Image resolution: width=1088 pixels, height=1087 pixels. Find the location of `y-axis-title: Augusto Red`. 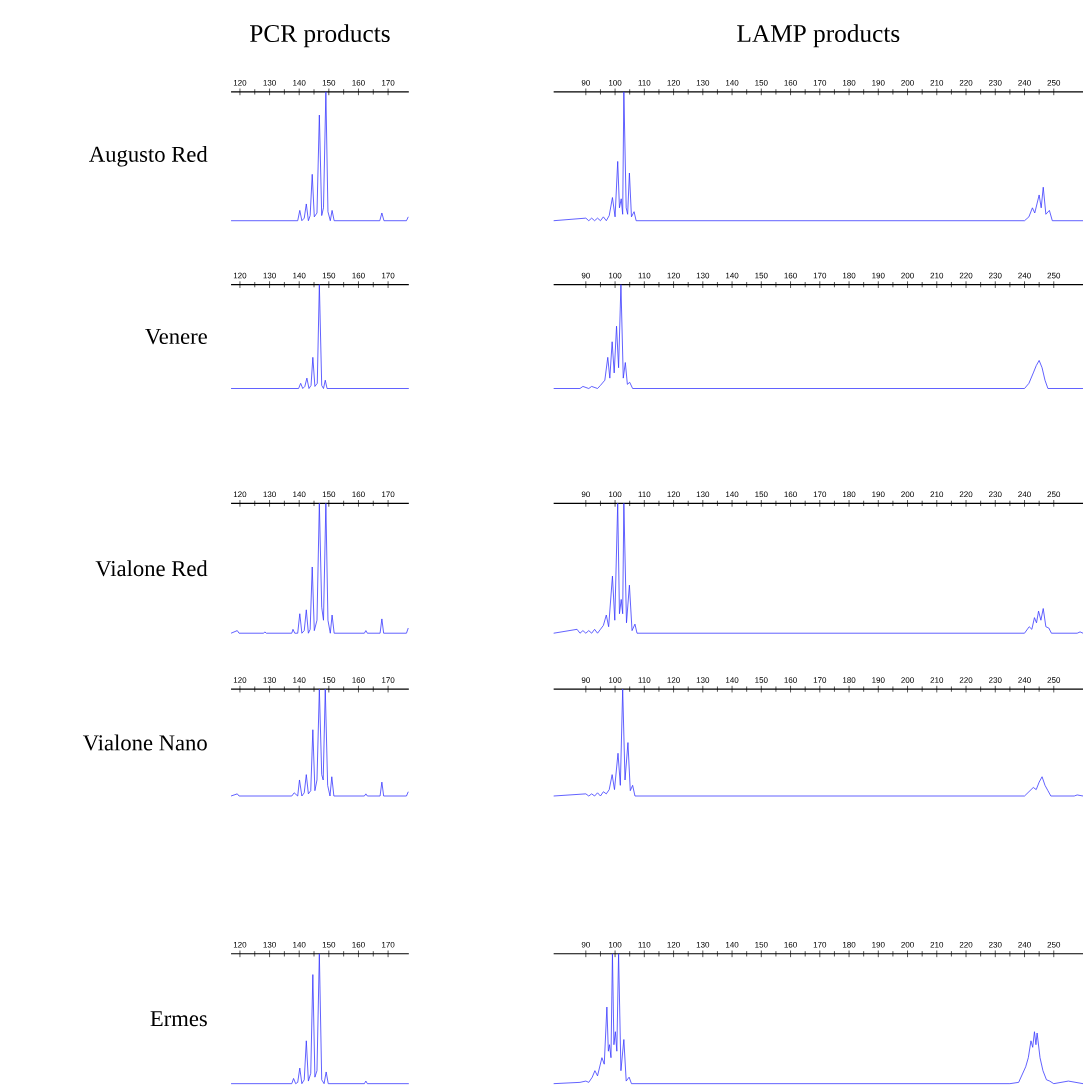

y-axis-title: Augusto Red is located at coordinates (148, 156).